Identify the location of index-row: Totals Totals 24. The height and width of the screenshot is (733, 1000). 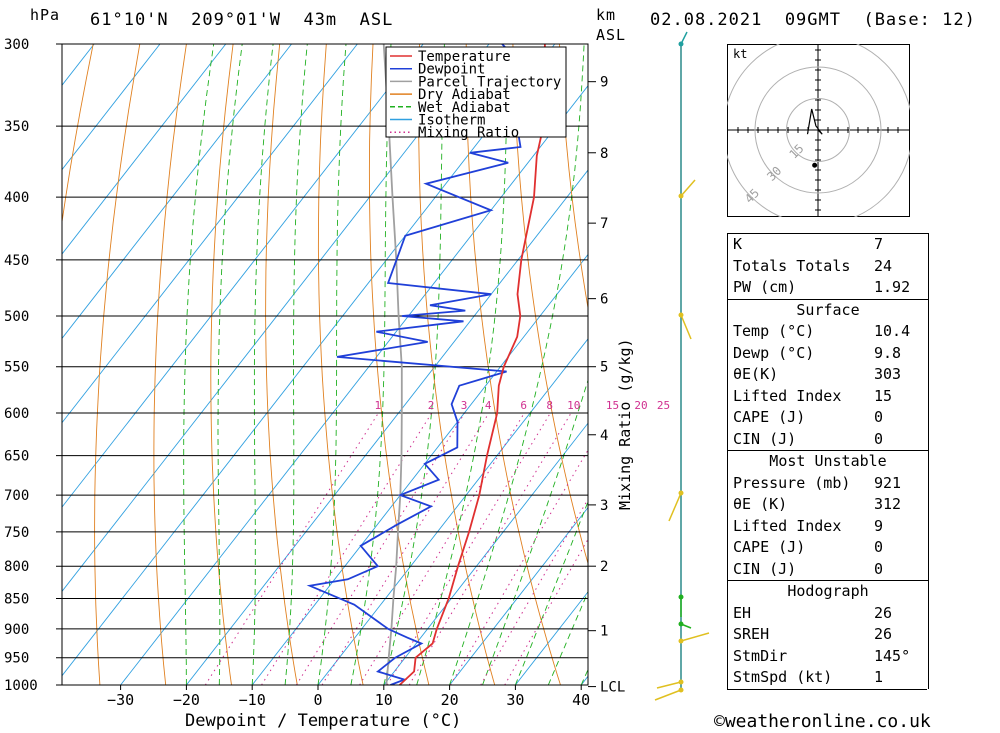
(828, 267).